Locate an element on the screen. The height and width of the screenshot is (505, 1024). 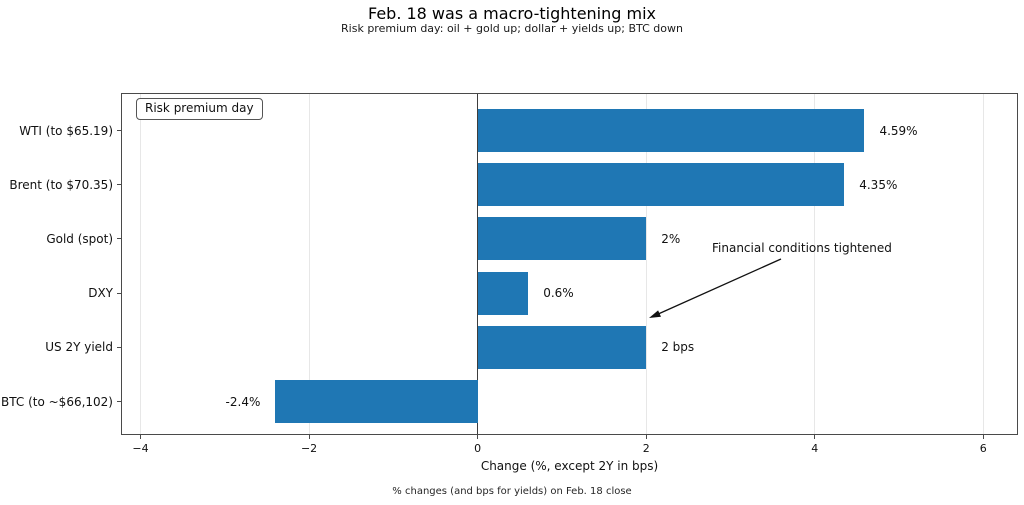
zero-line is located at coordinates (478, 264).